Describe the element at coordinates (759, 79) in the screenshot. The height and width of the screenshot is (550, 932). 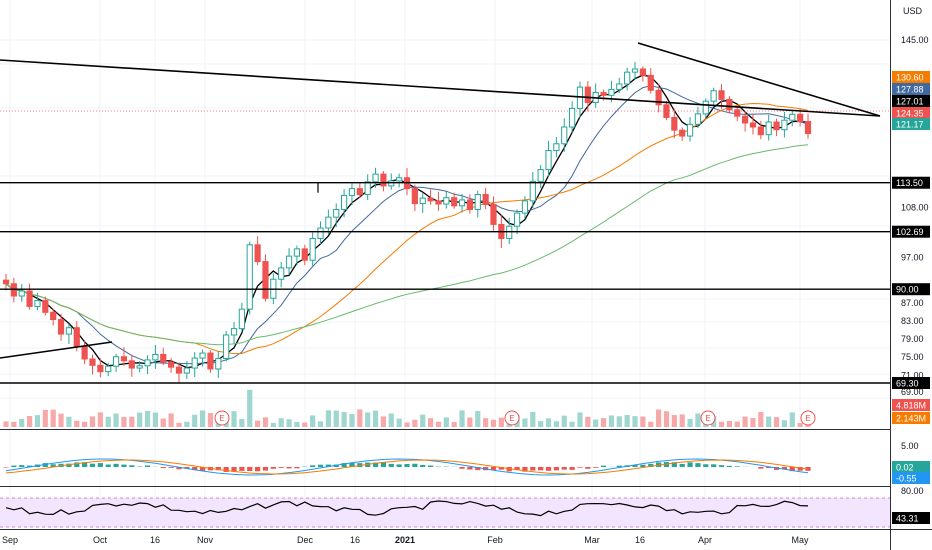
I see `upper-trendline` at that location.